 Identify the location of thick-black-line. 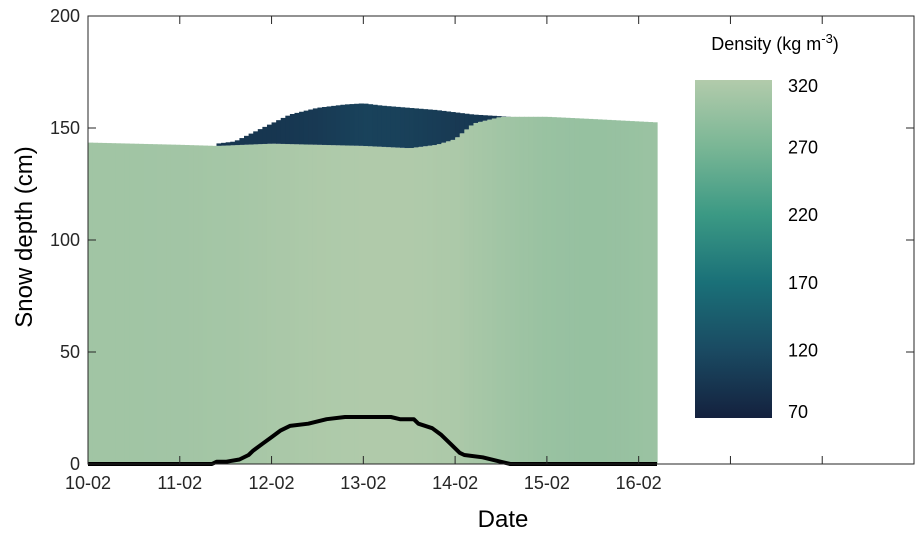
(372, 440).